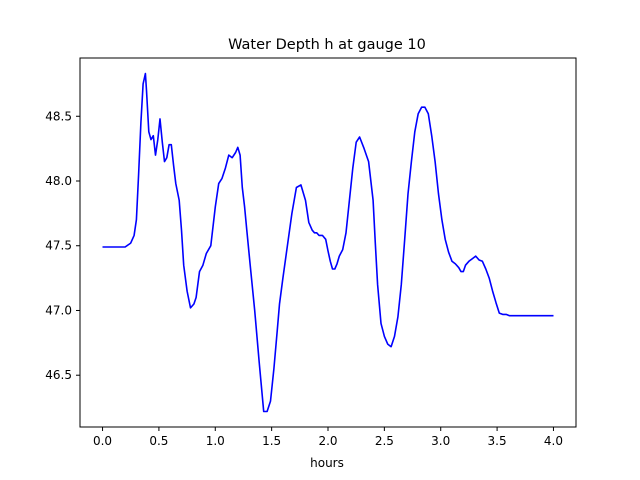 This screenshot has height=480, width=640. What do you see at coordinates (215, 441) in the screenshot?
I see `x-tick-label: 1.0` at bounding box center [215, 441].